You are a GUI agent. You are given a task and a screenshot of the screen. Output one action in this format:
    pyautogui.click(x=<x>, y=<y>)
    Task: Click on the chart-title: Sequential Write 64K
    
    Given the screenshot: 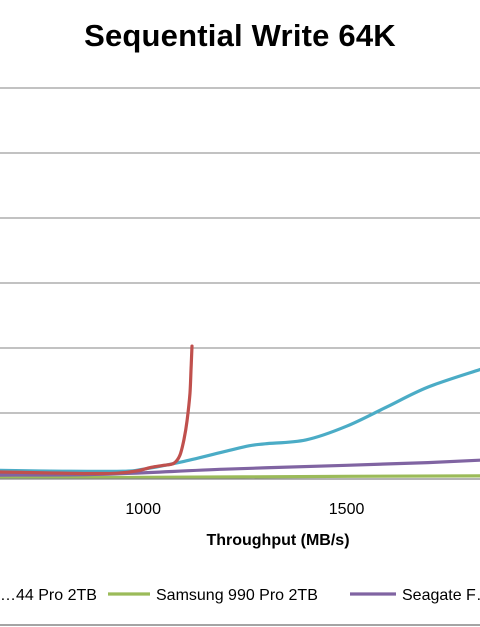 What is the action you would take?
    pyautogui.click(x=240, y=35)
    